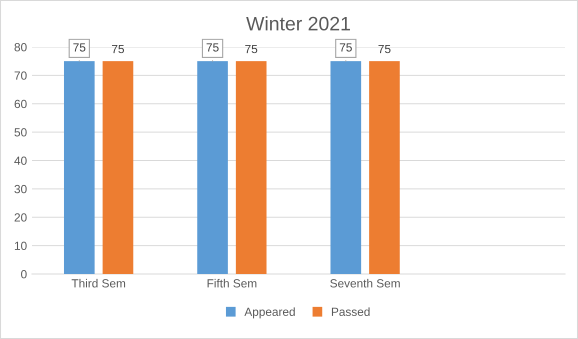 Image resolution: width=578 pixels, height=339 pixels. I want to click on y-tick-label: 70, so click(20, 75).